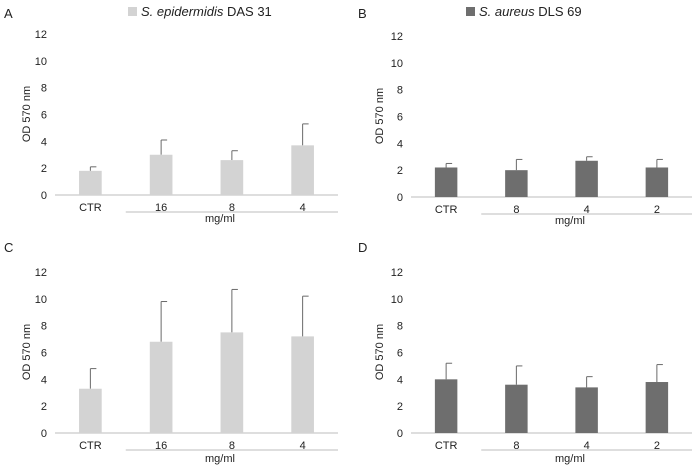 Image resolution: width=700 pixels, height=468 pixels. What do you see at coordinates (570, 459) in the screenshot?
I see `x-axis-unit-d: mg/ml` at bounding box center [570, 459].